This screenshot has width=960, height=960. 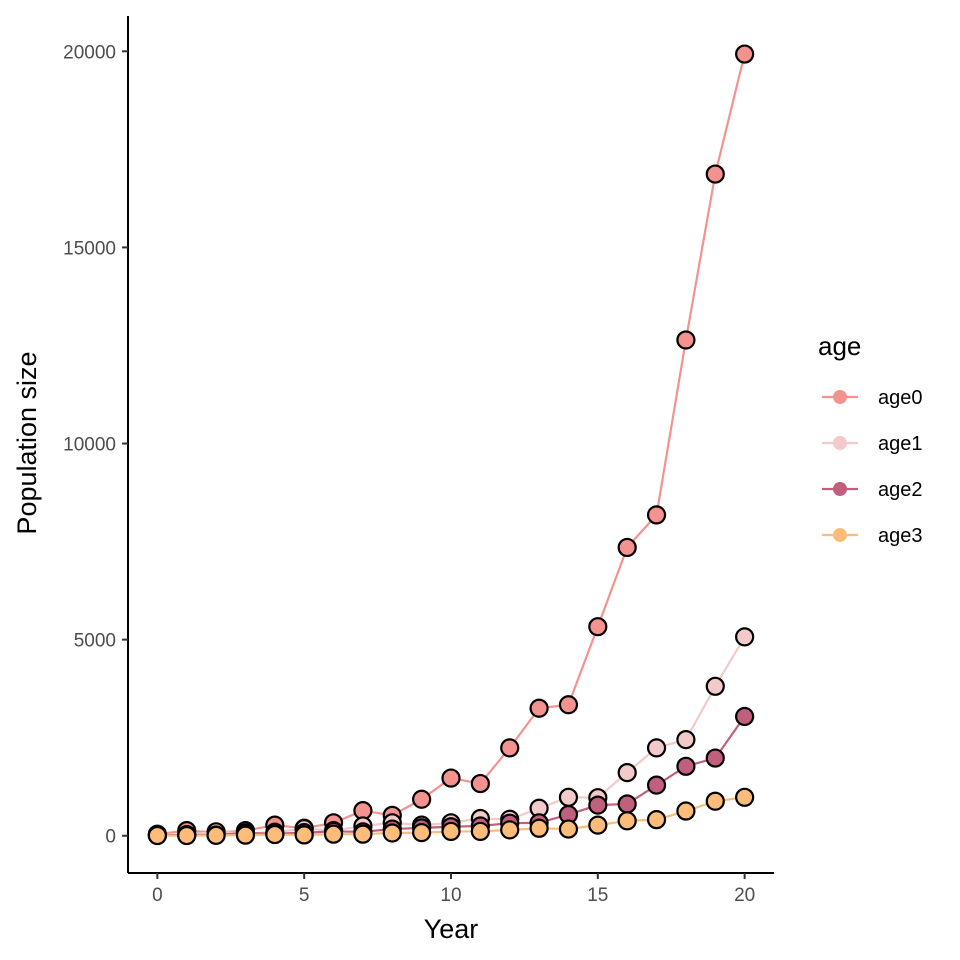 What do you see at coordinates (872, 444) in the screenshot?
I see `legend-item-age1: age1` at bounding box center [872, 444].